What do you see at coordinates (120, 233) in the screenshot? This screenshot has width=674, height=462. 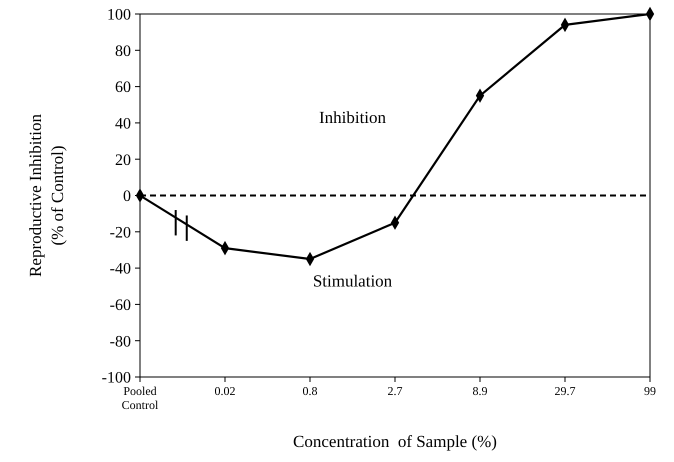 I see `y-tick-label: -20` at bounding box center [120, 233].